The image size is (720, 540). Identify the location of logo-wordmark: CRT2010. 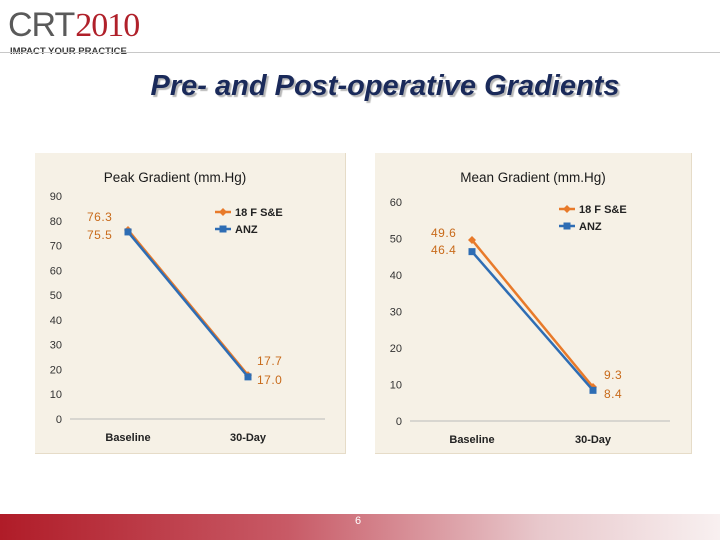
(74, 25).